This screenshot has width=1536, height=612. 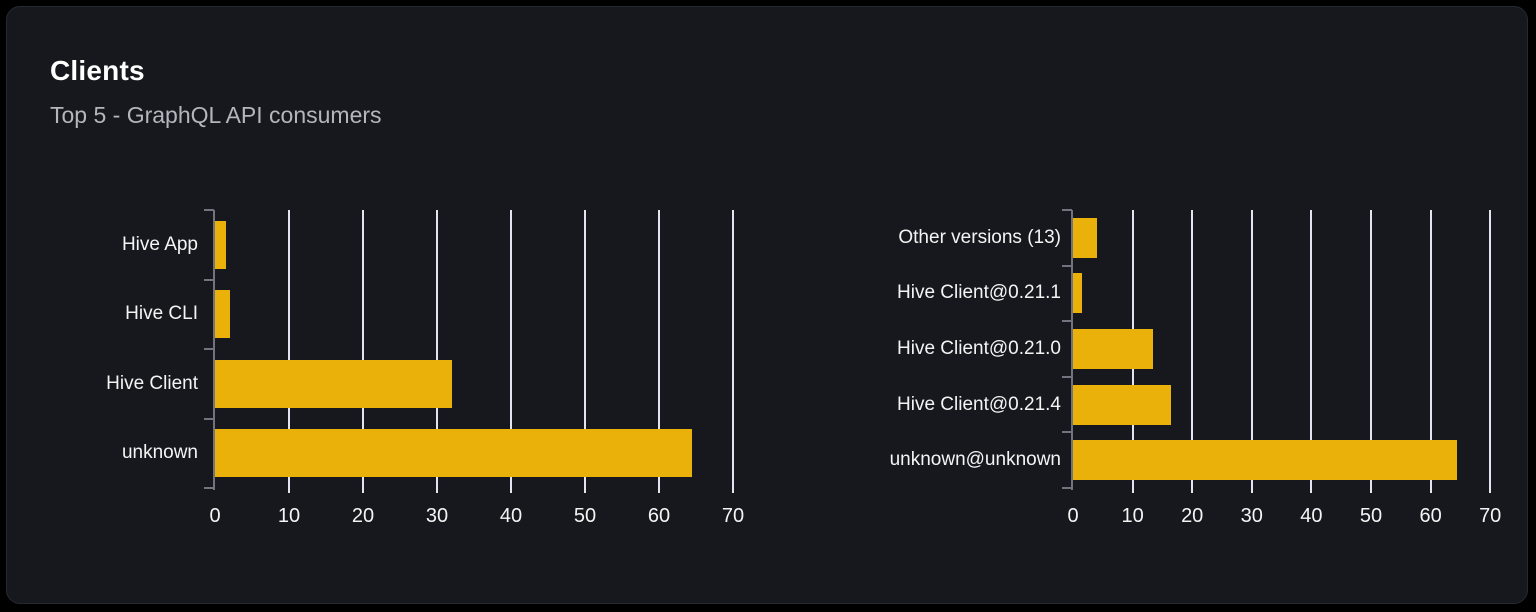 What do you see at coordinates (1085, 237) in the screenshot?
I see `bar-other-versions-13-` at bounding box center [1085, 237].